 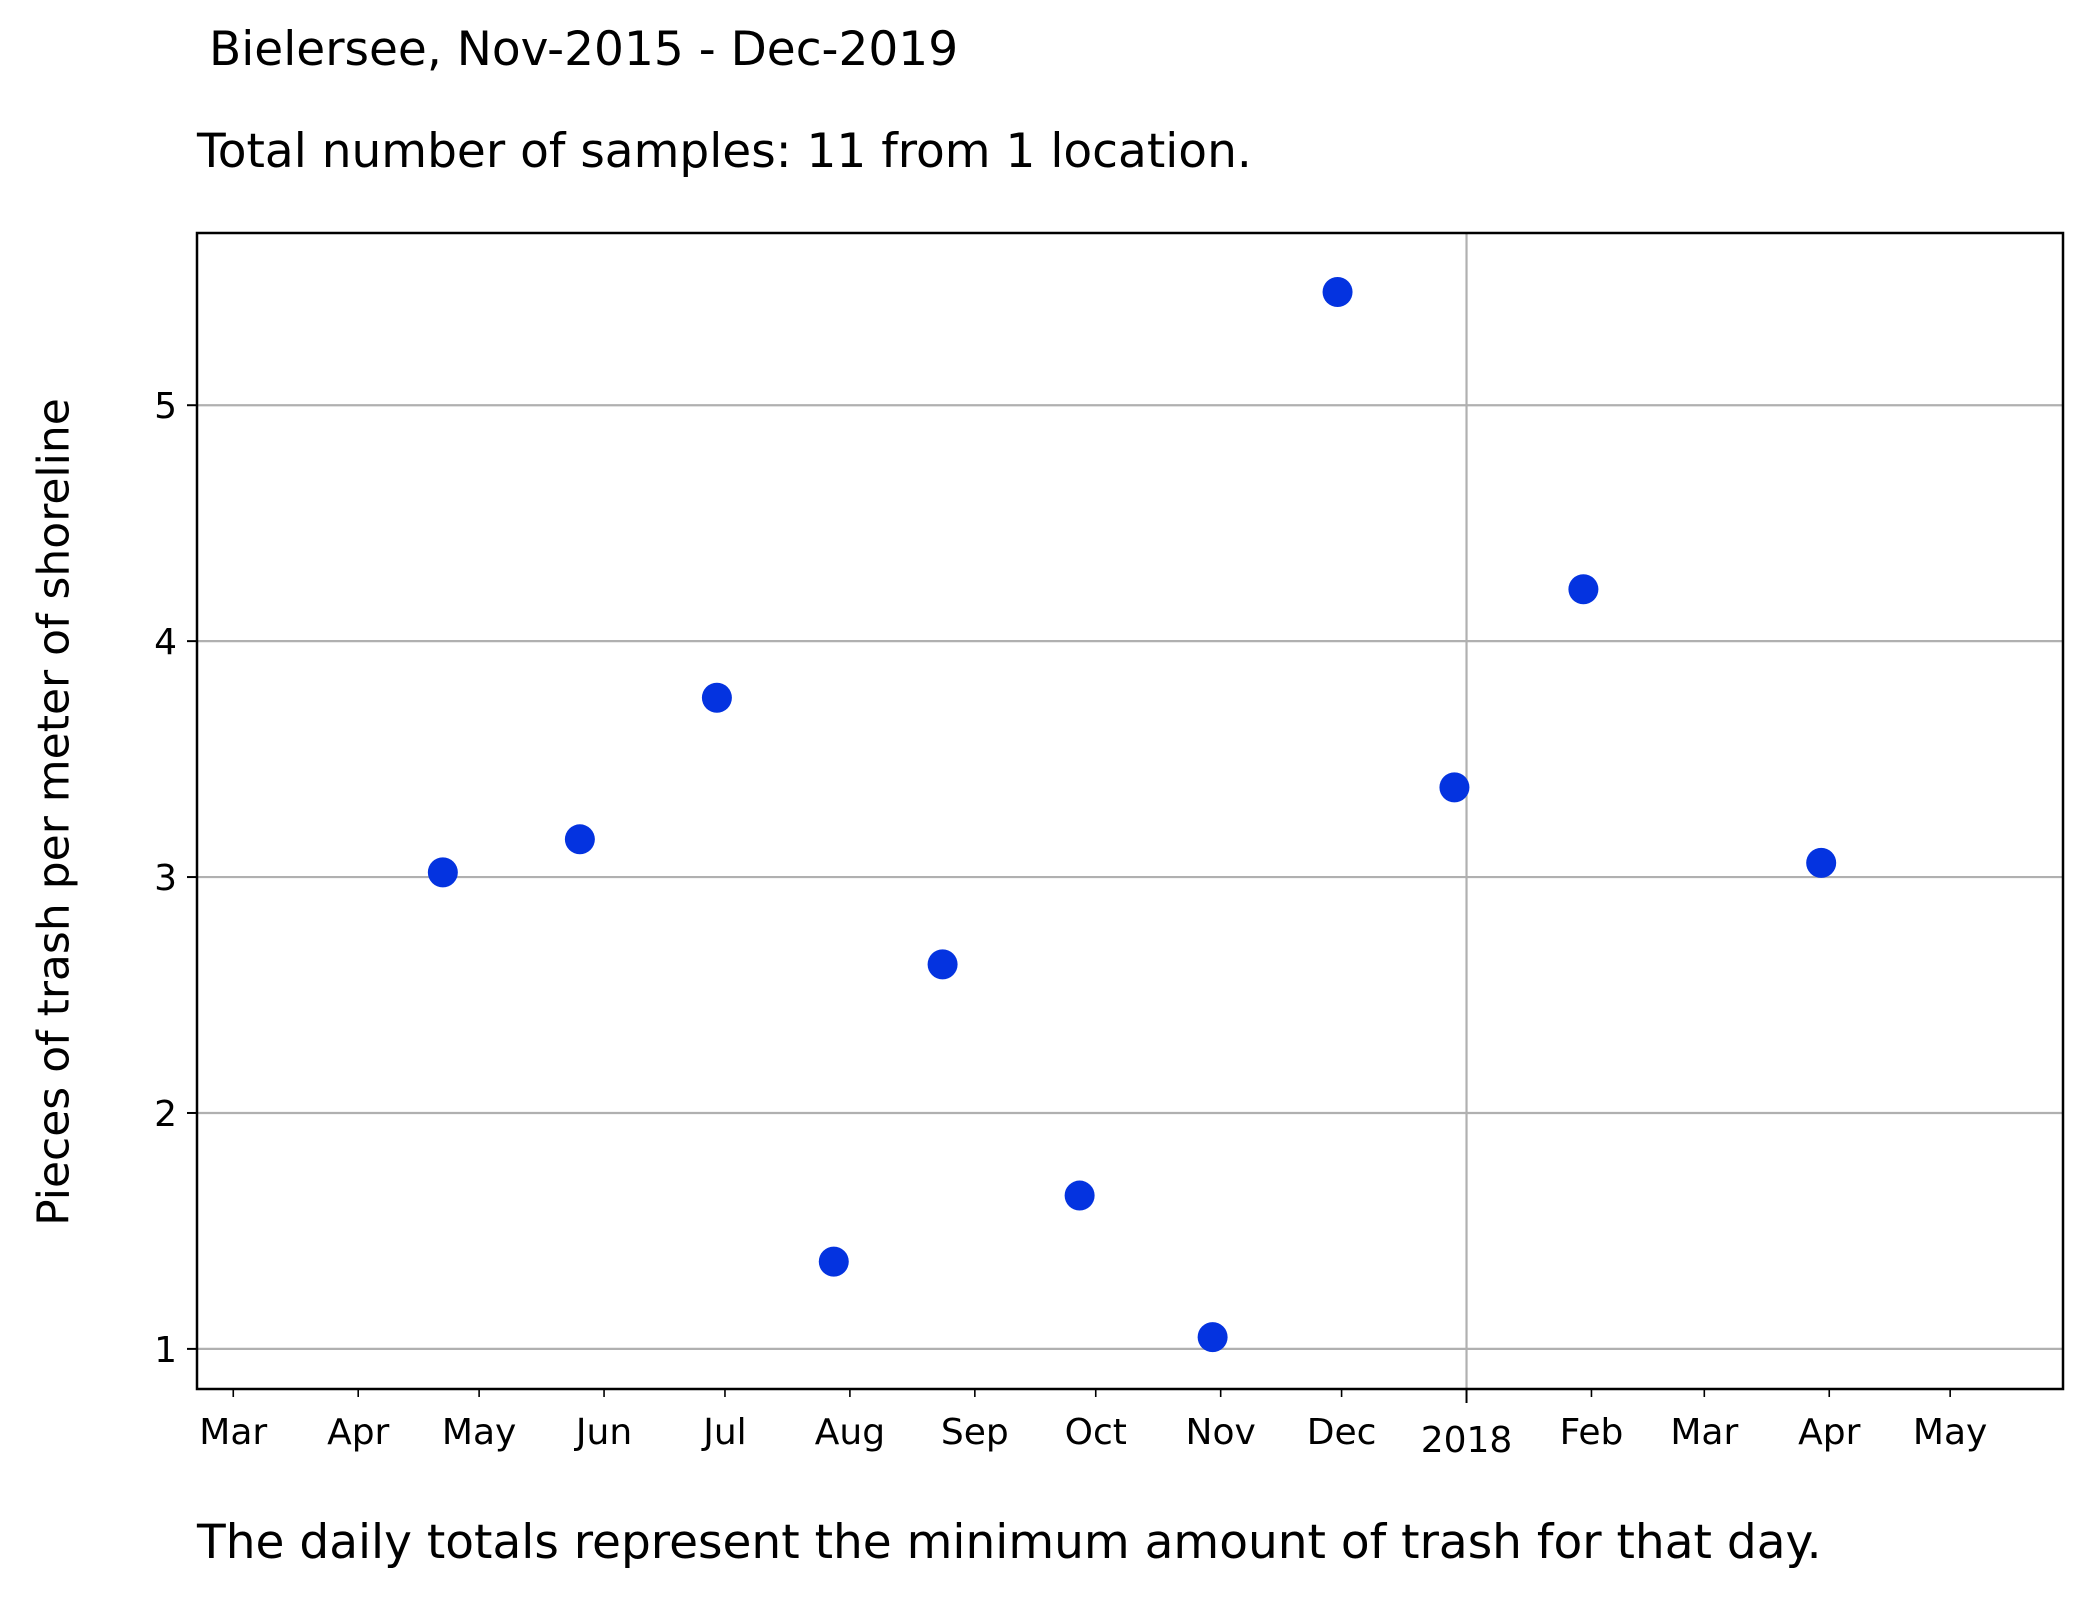 I want to click on chart-title: Bielersee, Nov-2015 - Dec-2019, so click(x=584, y=49).